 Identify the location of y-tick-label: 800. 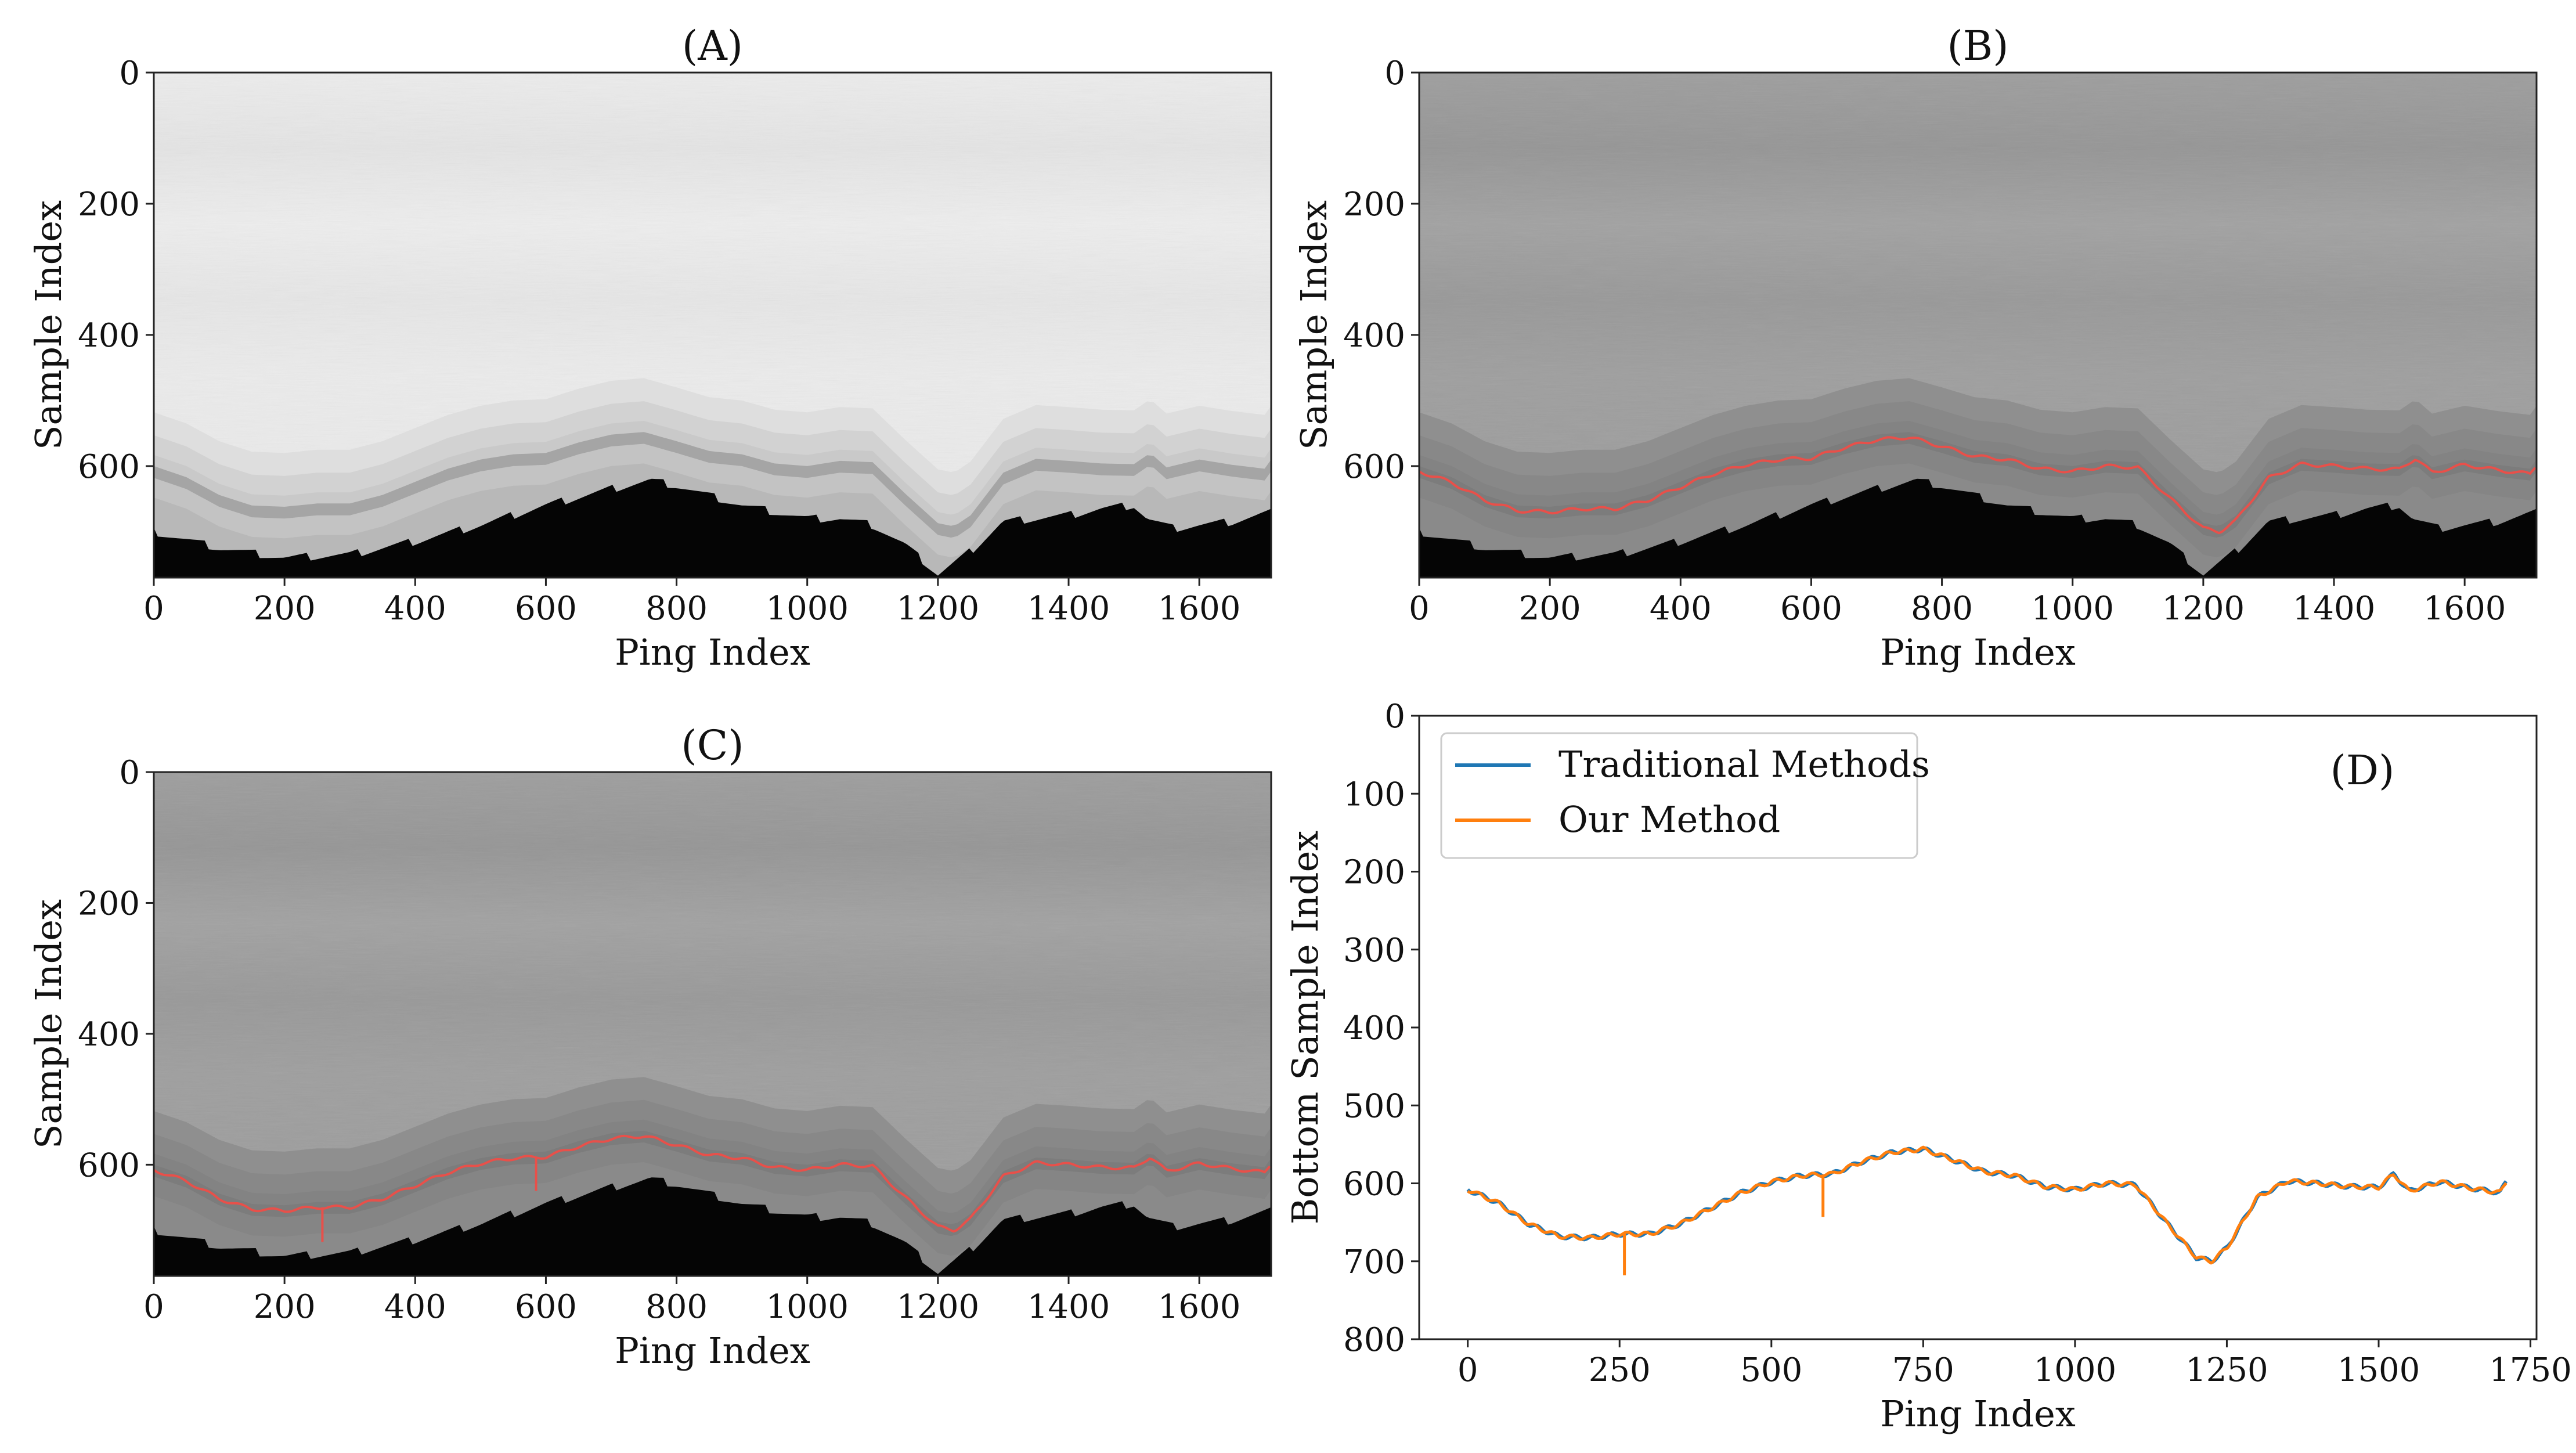
(1374, 1340).